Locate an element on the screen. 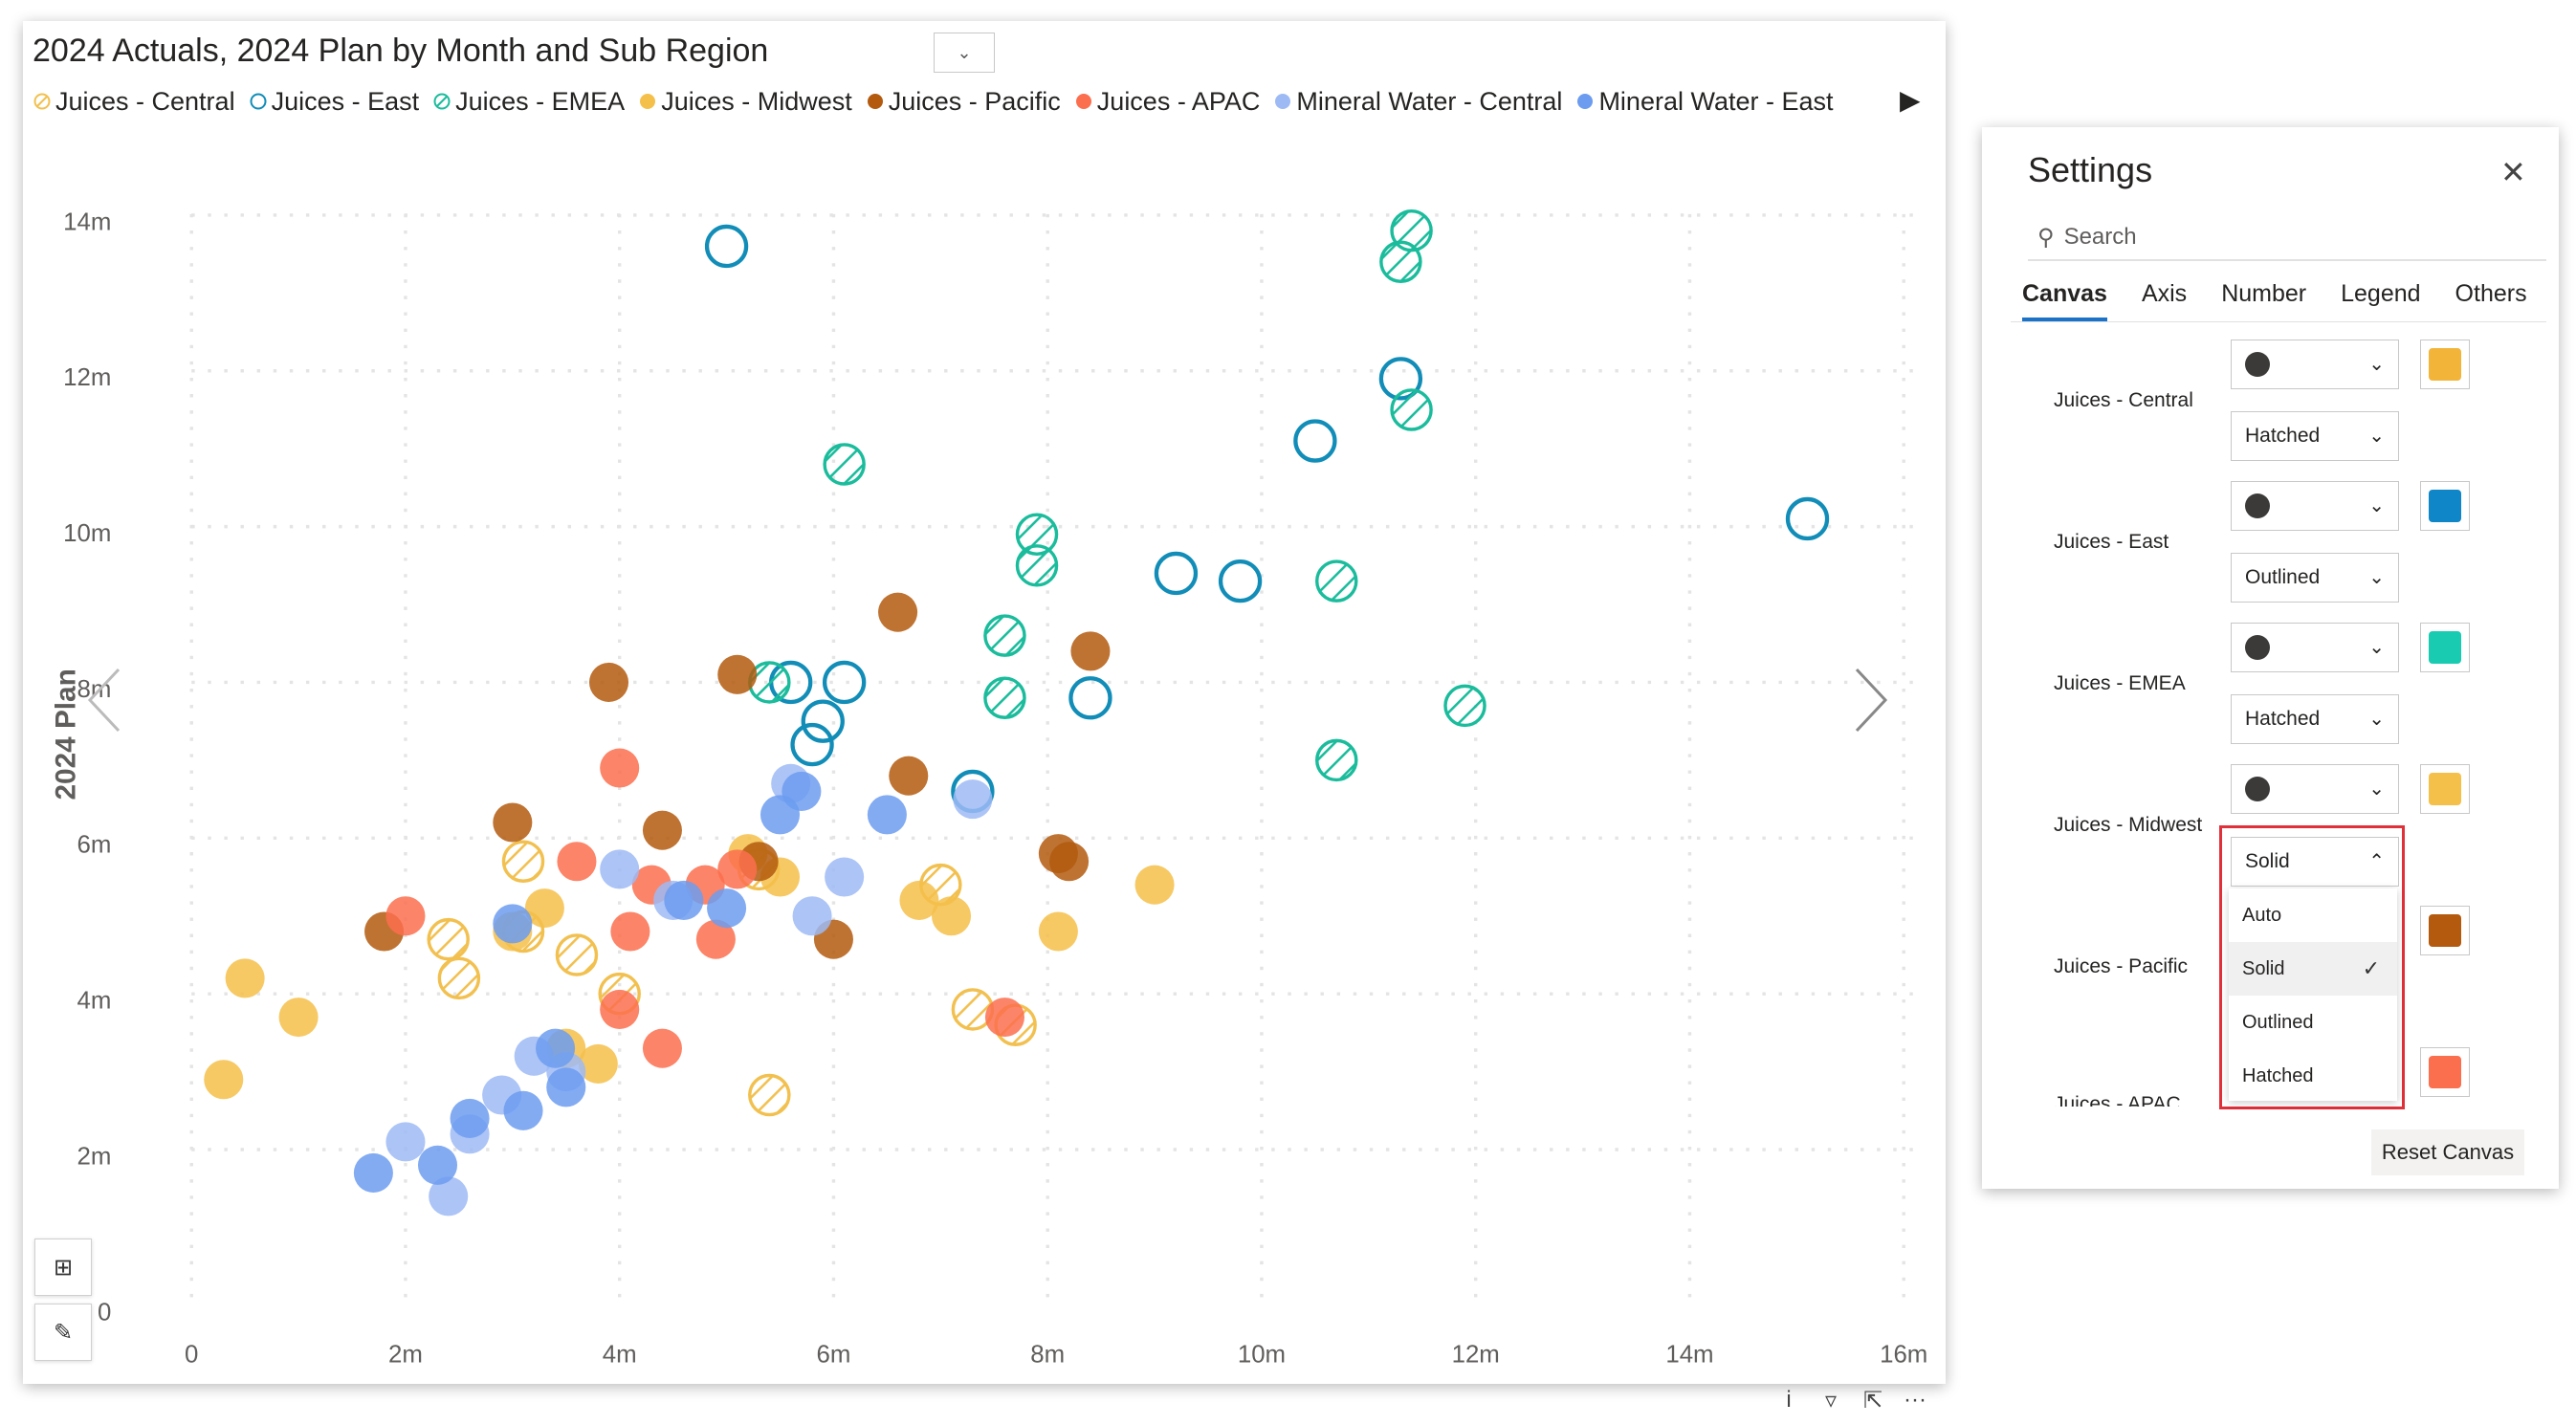  more-options-icon: ··· is located at coordinates (1915, 1400).